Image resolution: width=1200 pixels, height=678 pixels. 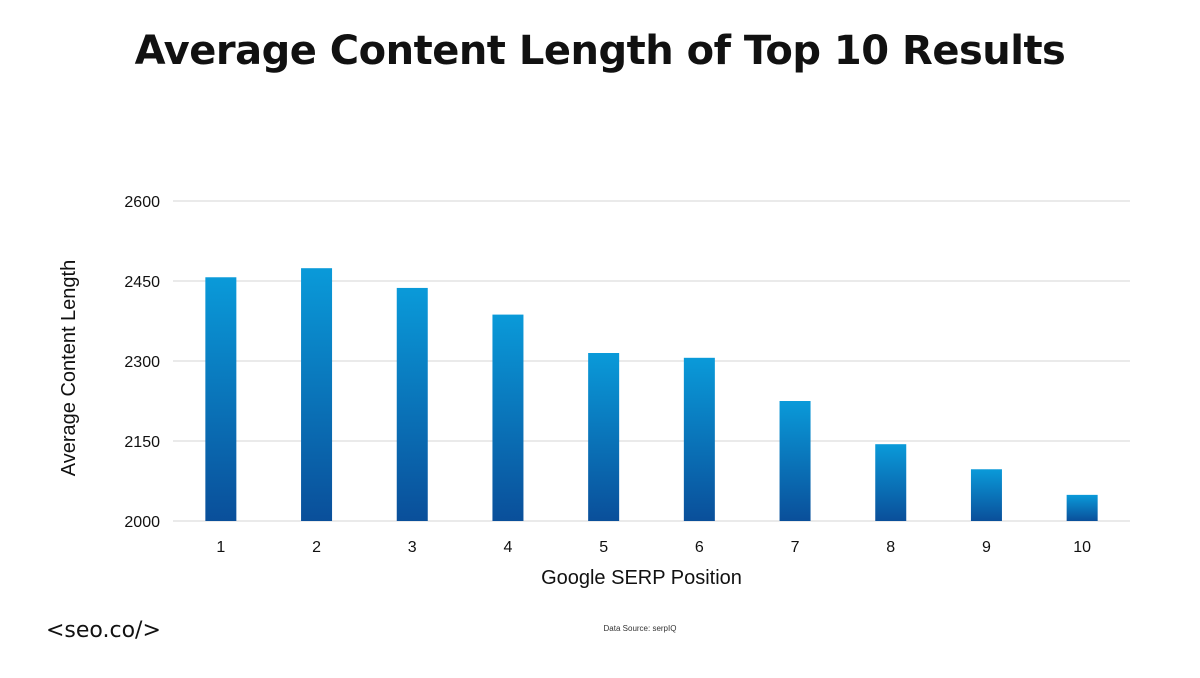 What do you see at coordinates (986, 547) in the screenshot?
I see `x-tick-label: 9` at bounding box center [986, 547].